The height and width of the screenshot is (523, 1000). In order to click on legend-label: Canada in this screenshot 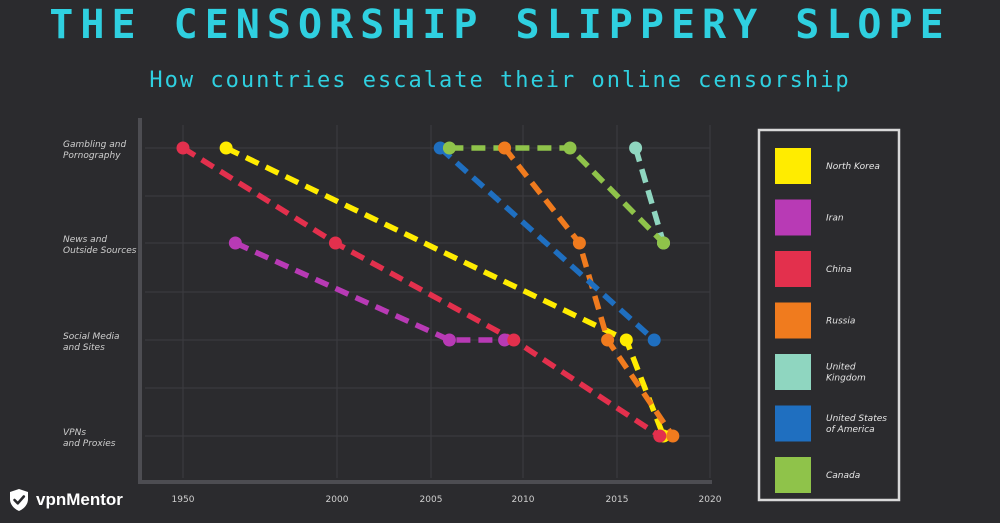, I will do `click(843, 476)`.